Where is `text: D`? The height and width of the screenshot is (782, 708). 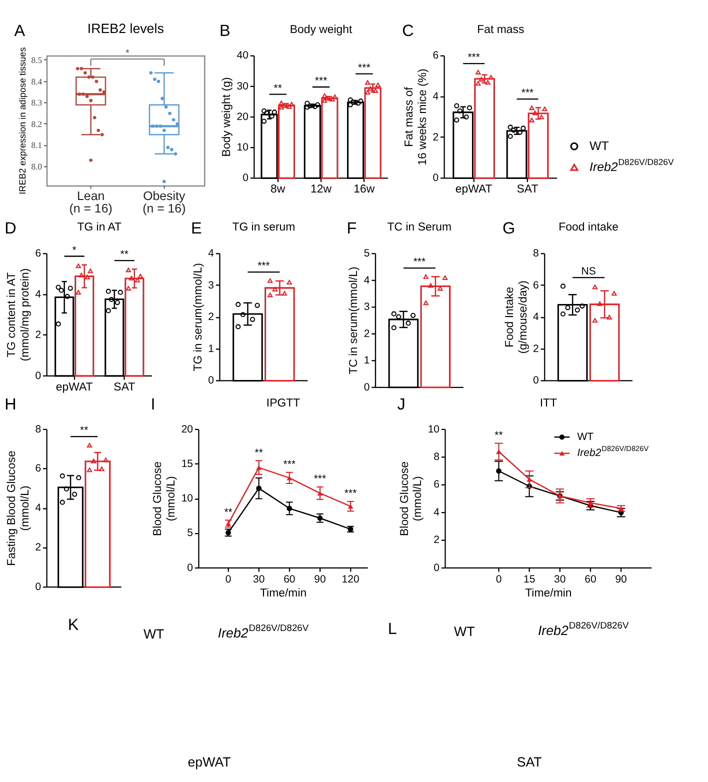 text: D is located at coordinates (10, 229).